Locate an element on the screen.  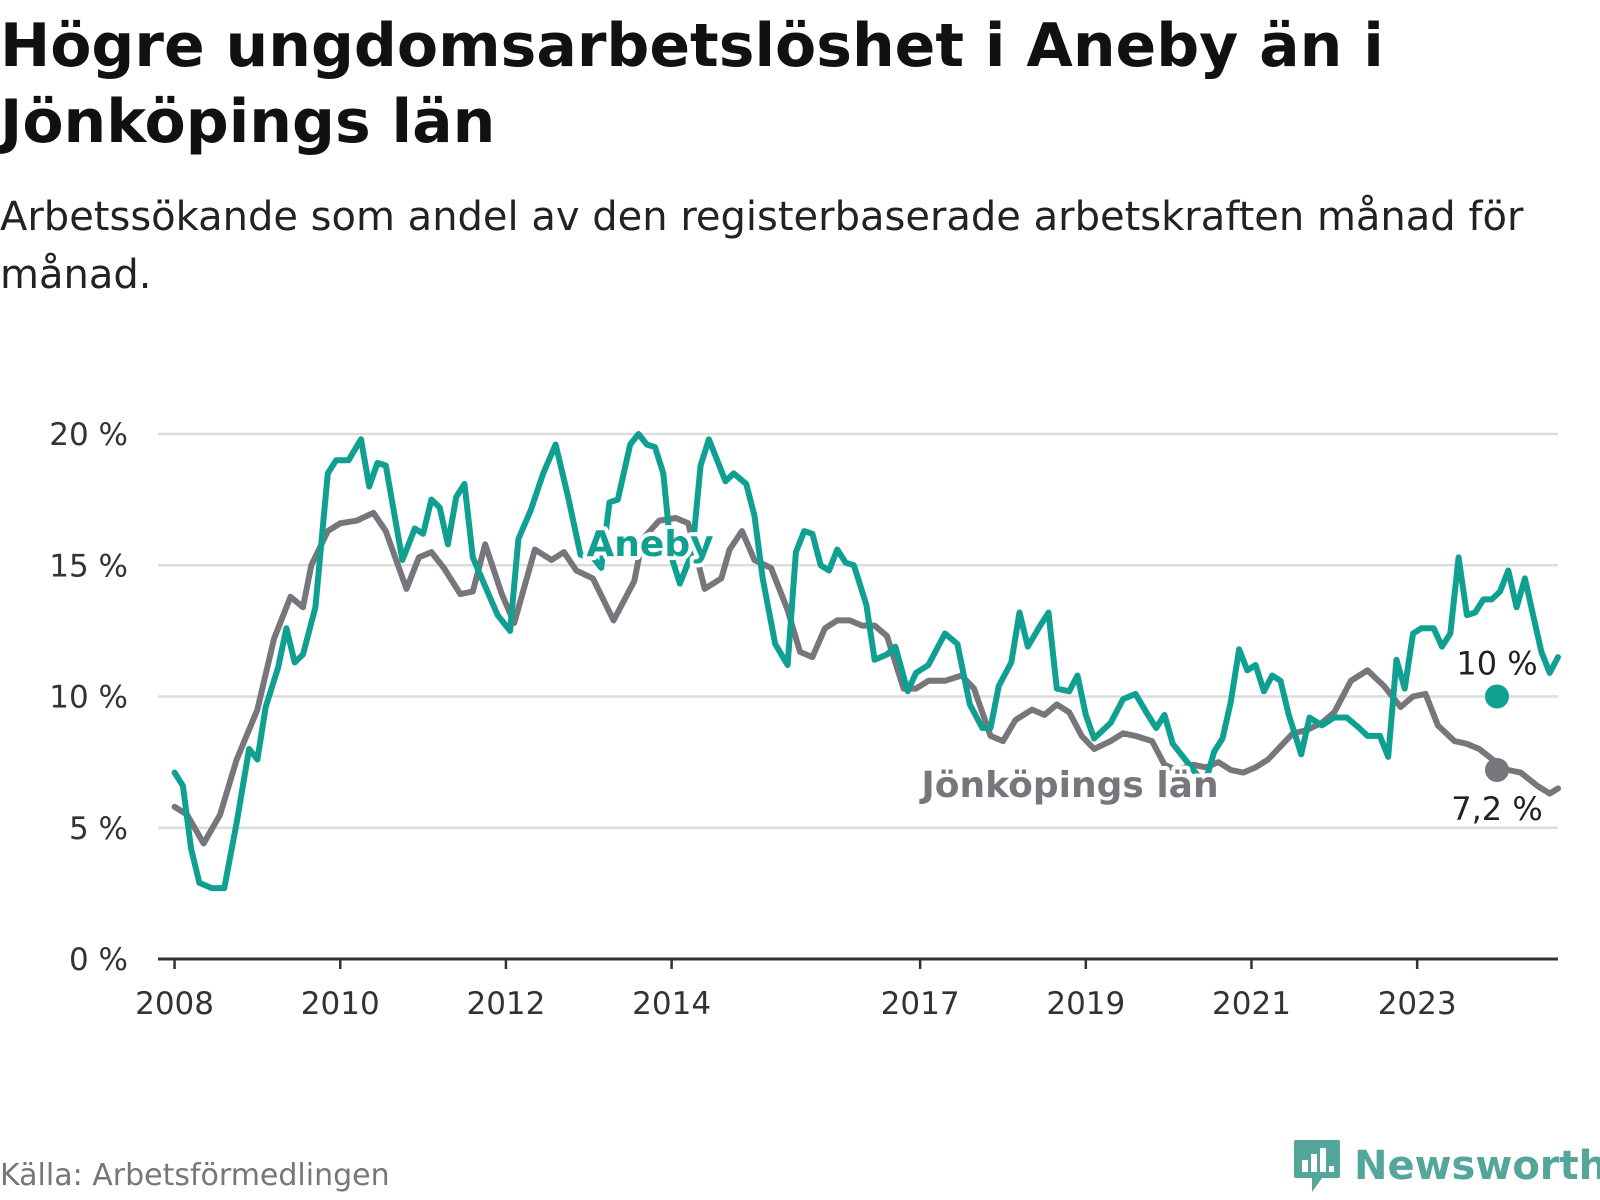
x-tick-label: 2008 is located at coordinates (174, 1004).